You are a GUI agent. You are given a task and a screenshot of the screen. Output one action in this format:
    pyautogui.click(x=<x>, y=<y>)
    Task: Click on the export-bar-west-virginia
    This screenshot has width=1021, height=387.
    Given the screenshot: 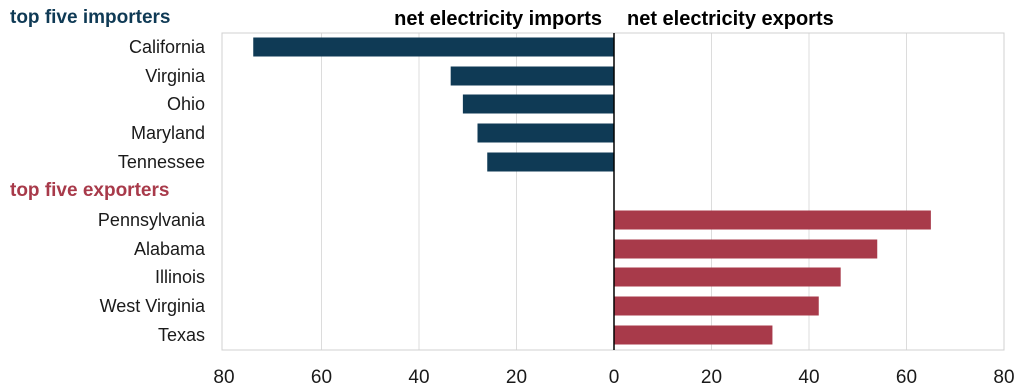 What is the action you would take?
    pyautogui.click(x=716, y=306)
    